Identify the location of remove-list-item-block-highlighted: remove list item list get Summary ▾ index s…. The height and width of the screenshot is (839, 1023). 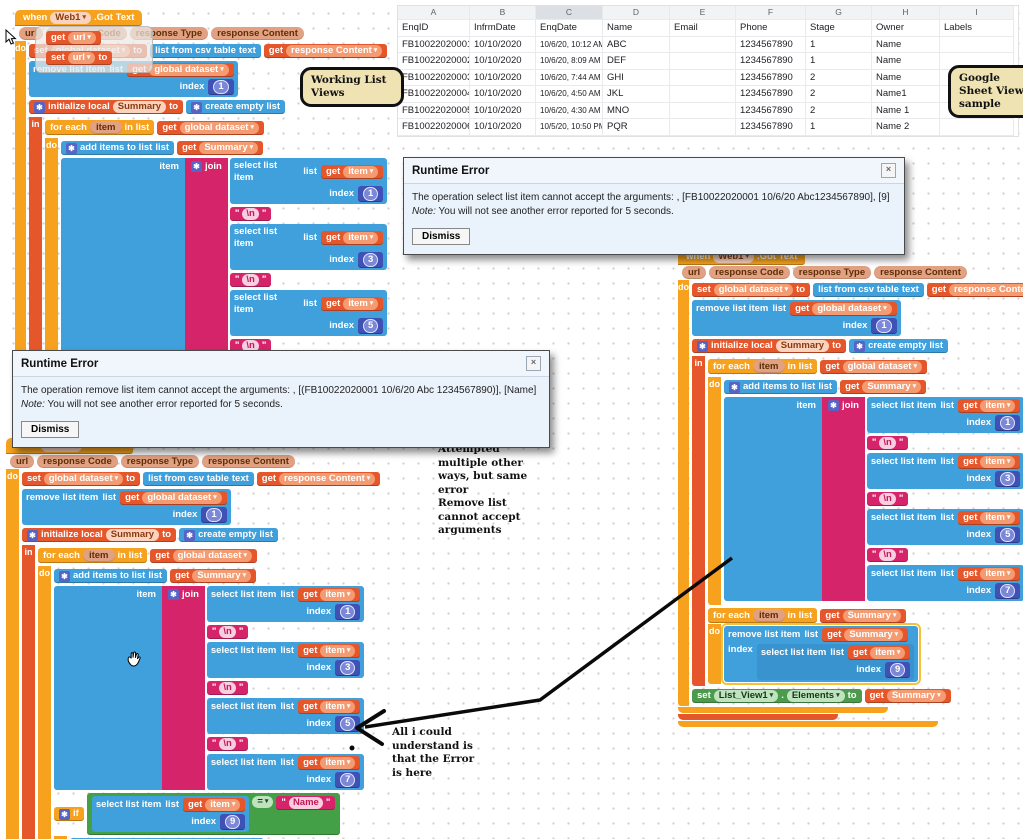
(821, 654).